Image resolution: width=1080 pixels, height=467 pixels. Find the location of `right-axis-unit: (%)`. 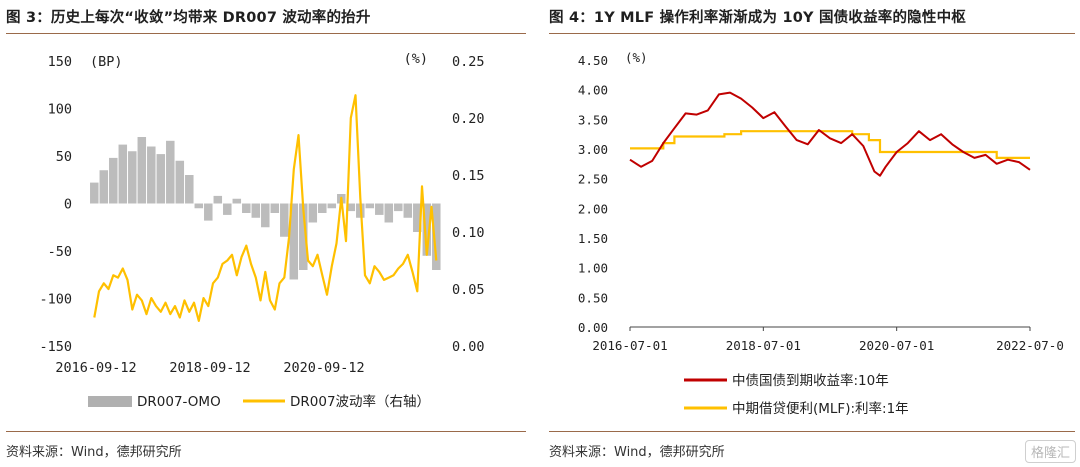

right-axis-unit: (%) is located at coordinates (416, 59).